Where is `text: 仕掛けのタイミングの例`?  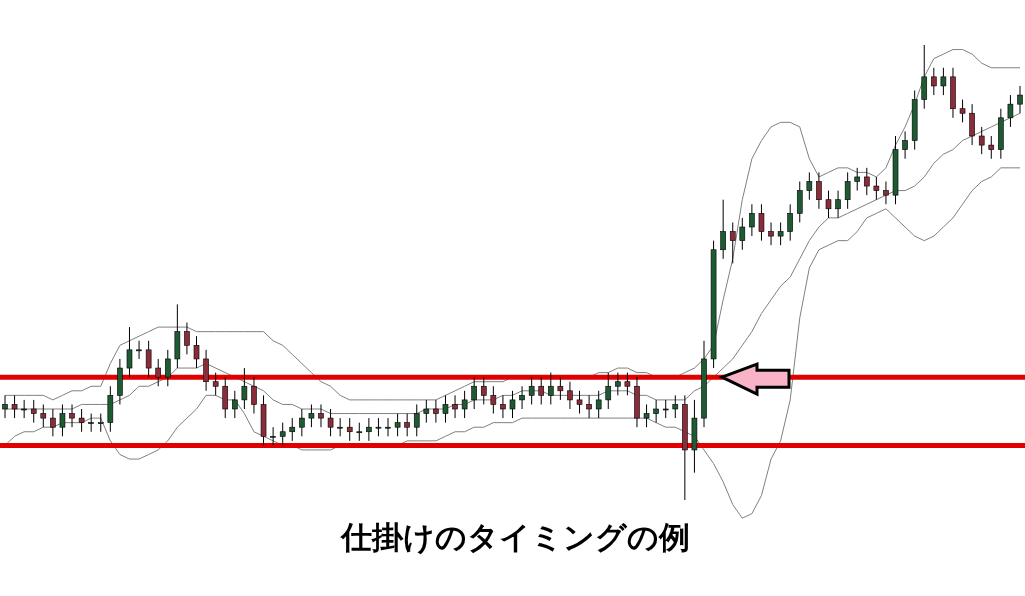 text: 仕掛けのタイミングの例 is located at coordinates (514, 537).